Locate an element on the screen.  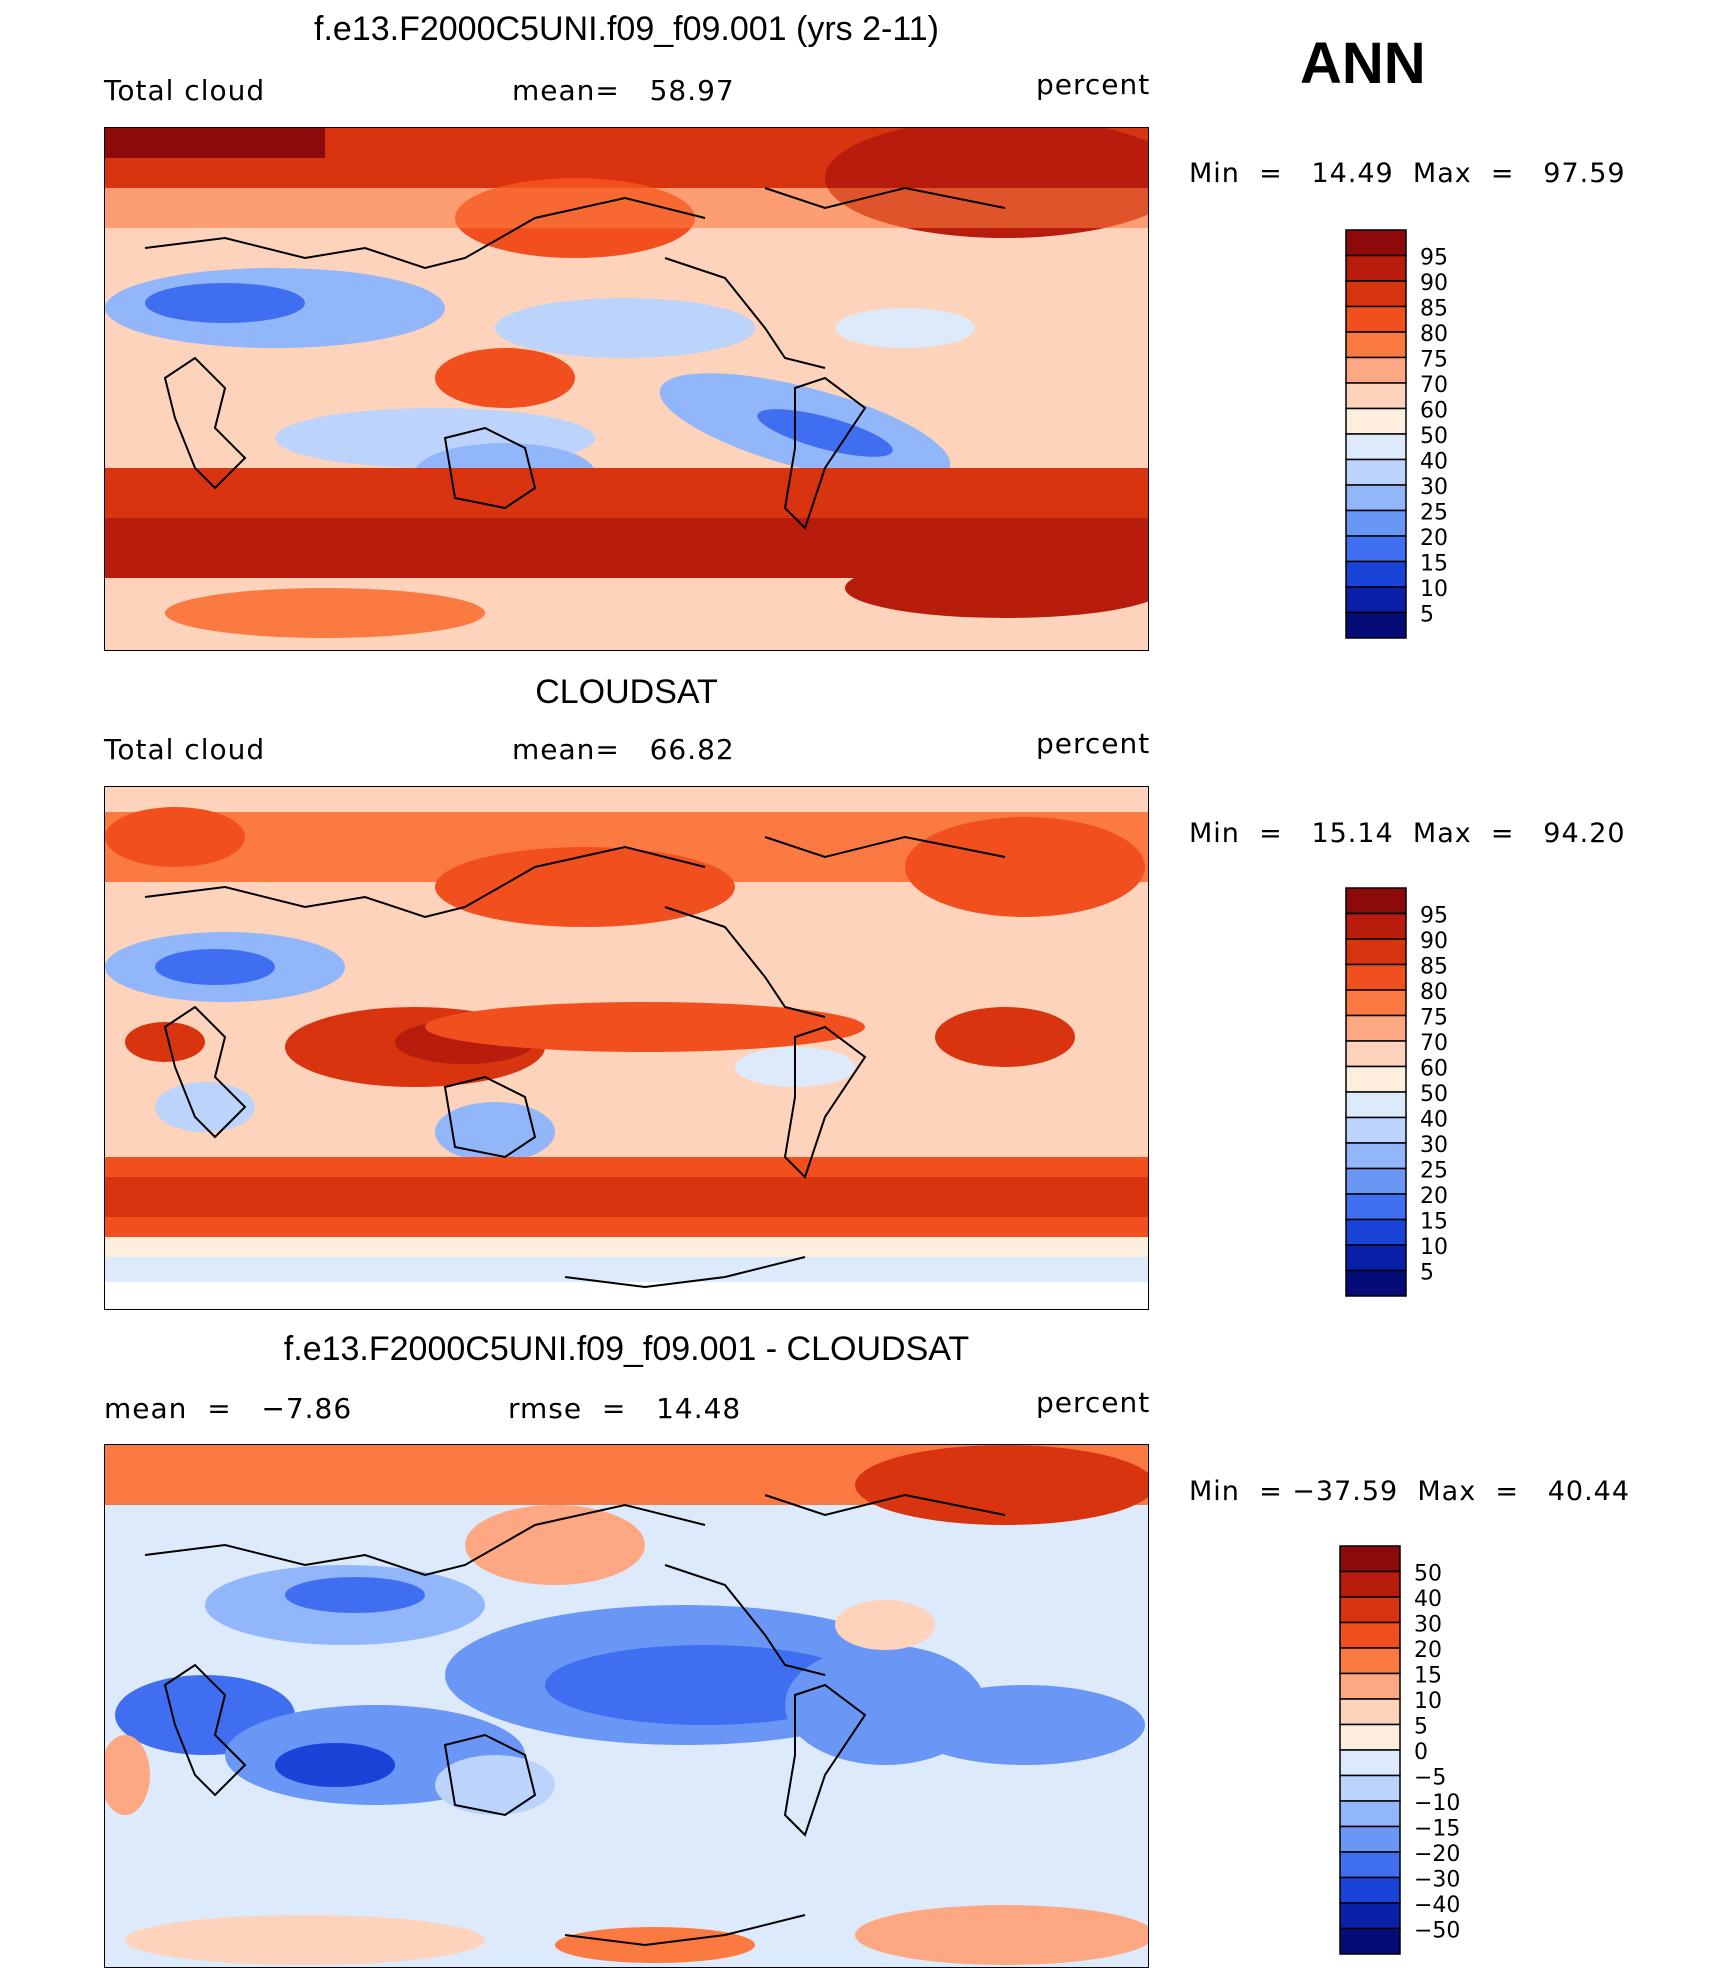
panel-1-mean: mean= 58.97 is located at coordinates (623, 90).